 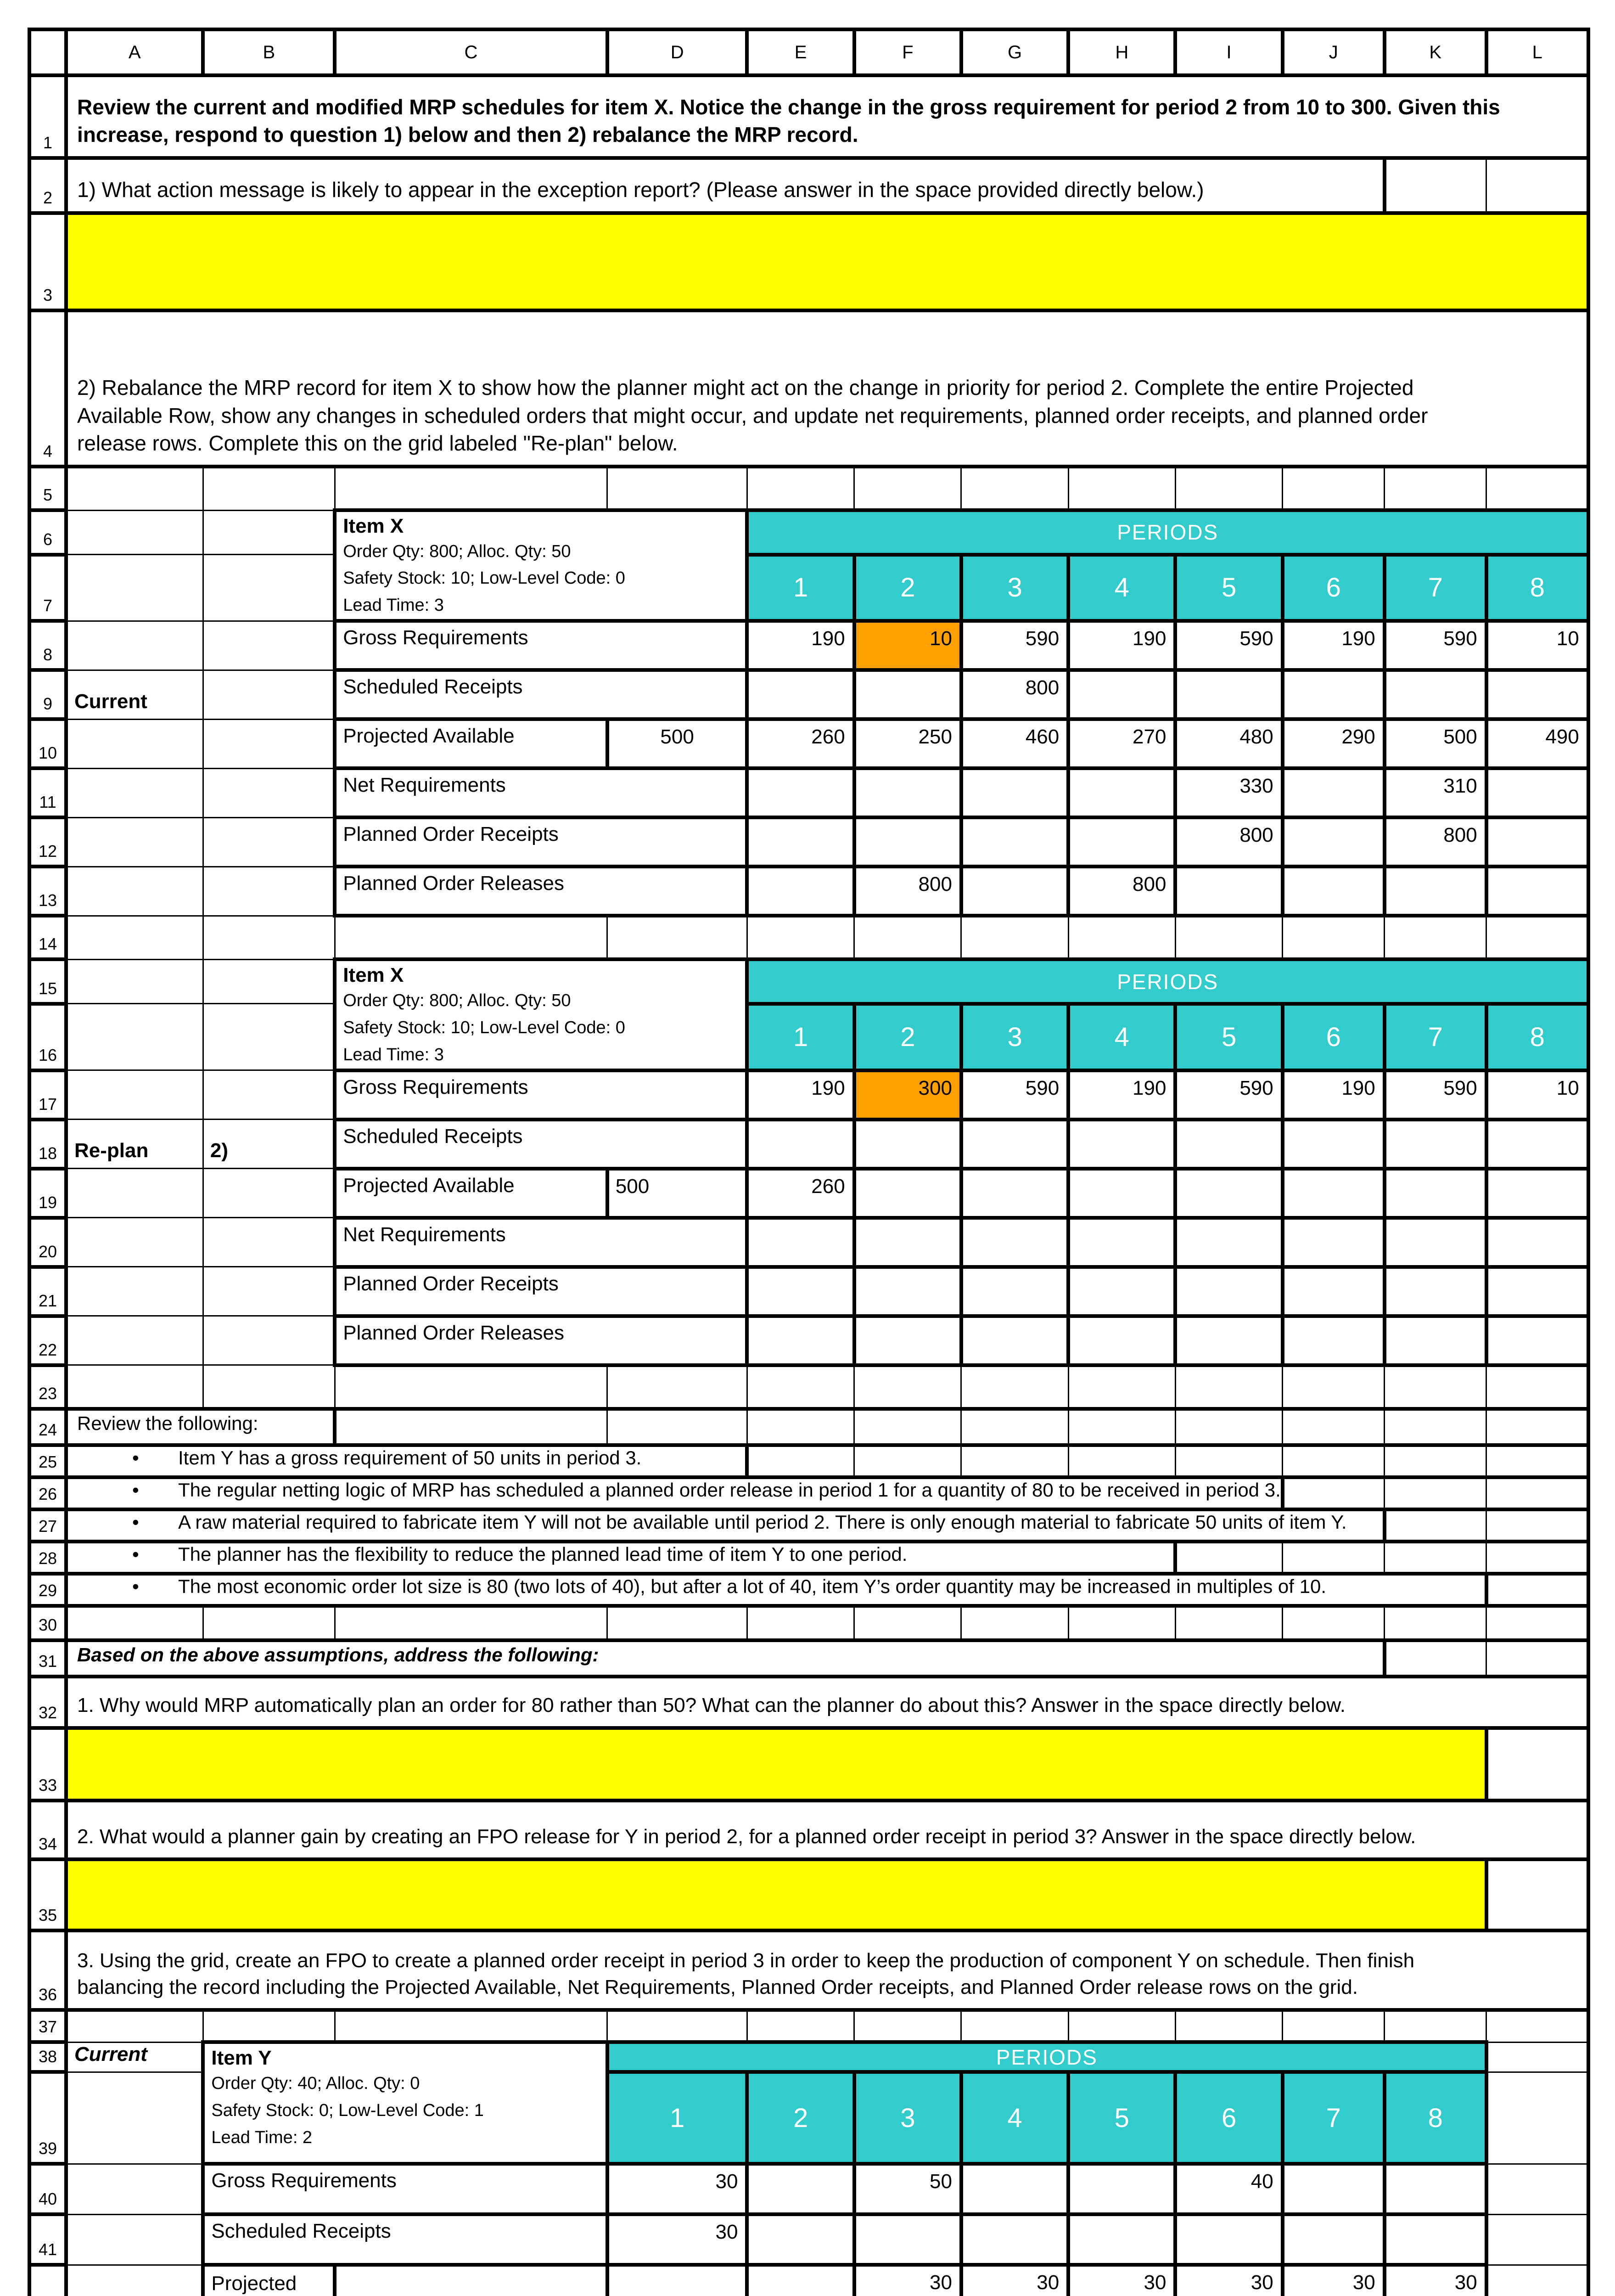 I want to click on periods-header: PERIODS, so click(x=1046, y=2057).